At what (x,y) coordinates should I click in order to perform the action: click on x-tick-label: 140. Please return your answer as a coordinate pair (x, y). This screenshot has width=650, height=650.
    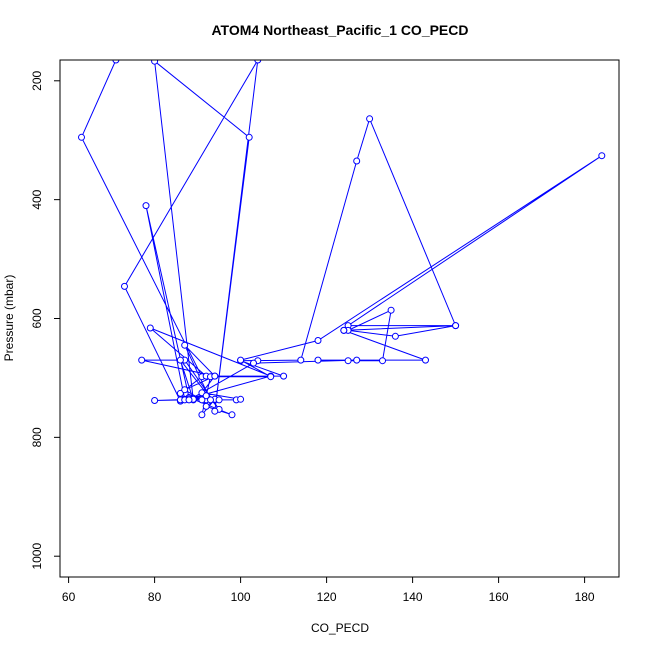
    Looking at the image, I should click on (413, 597).